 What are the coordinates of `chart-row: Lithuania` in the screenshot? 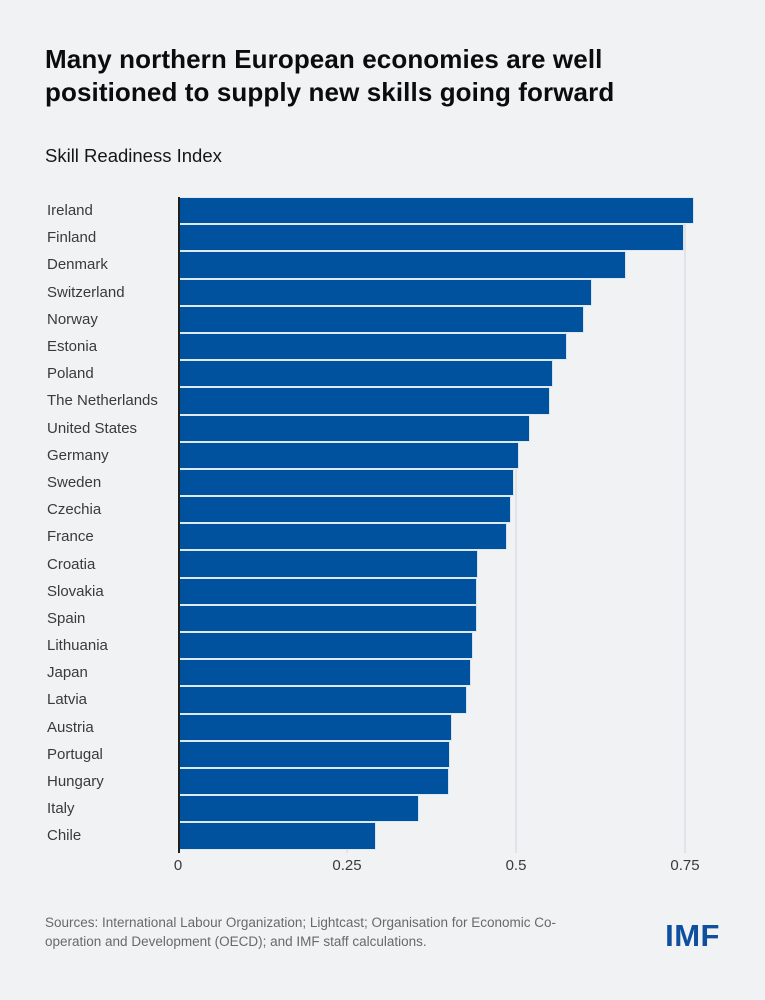 It's located at (402, 646).